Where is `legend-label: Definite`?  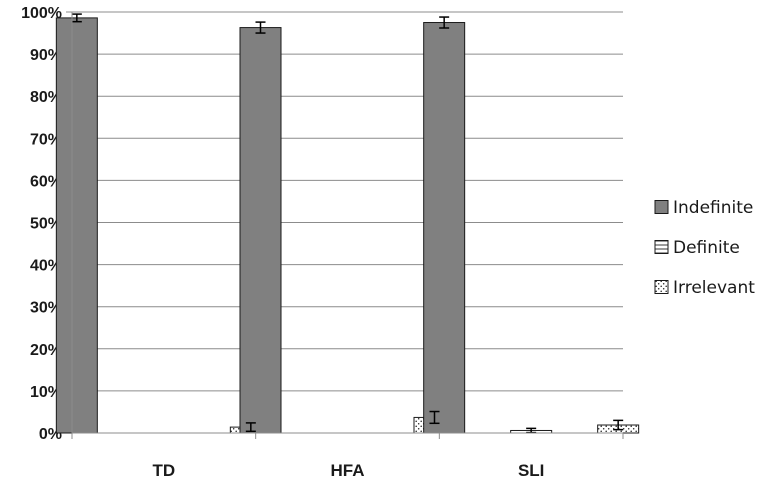 legend-label: Definite is located at coordinates (706, 248).